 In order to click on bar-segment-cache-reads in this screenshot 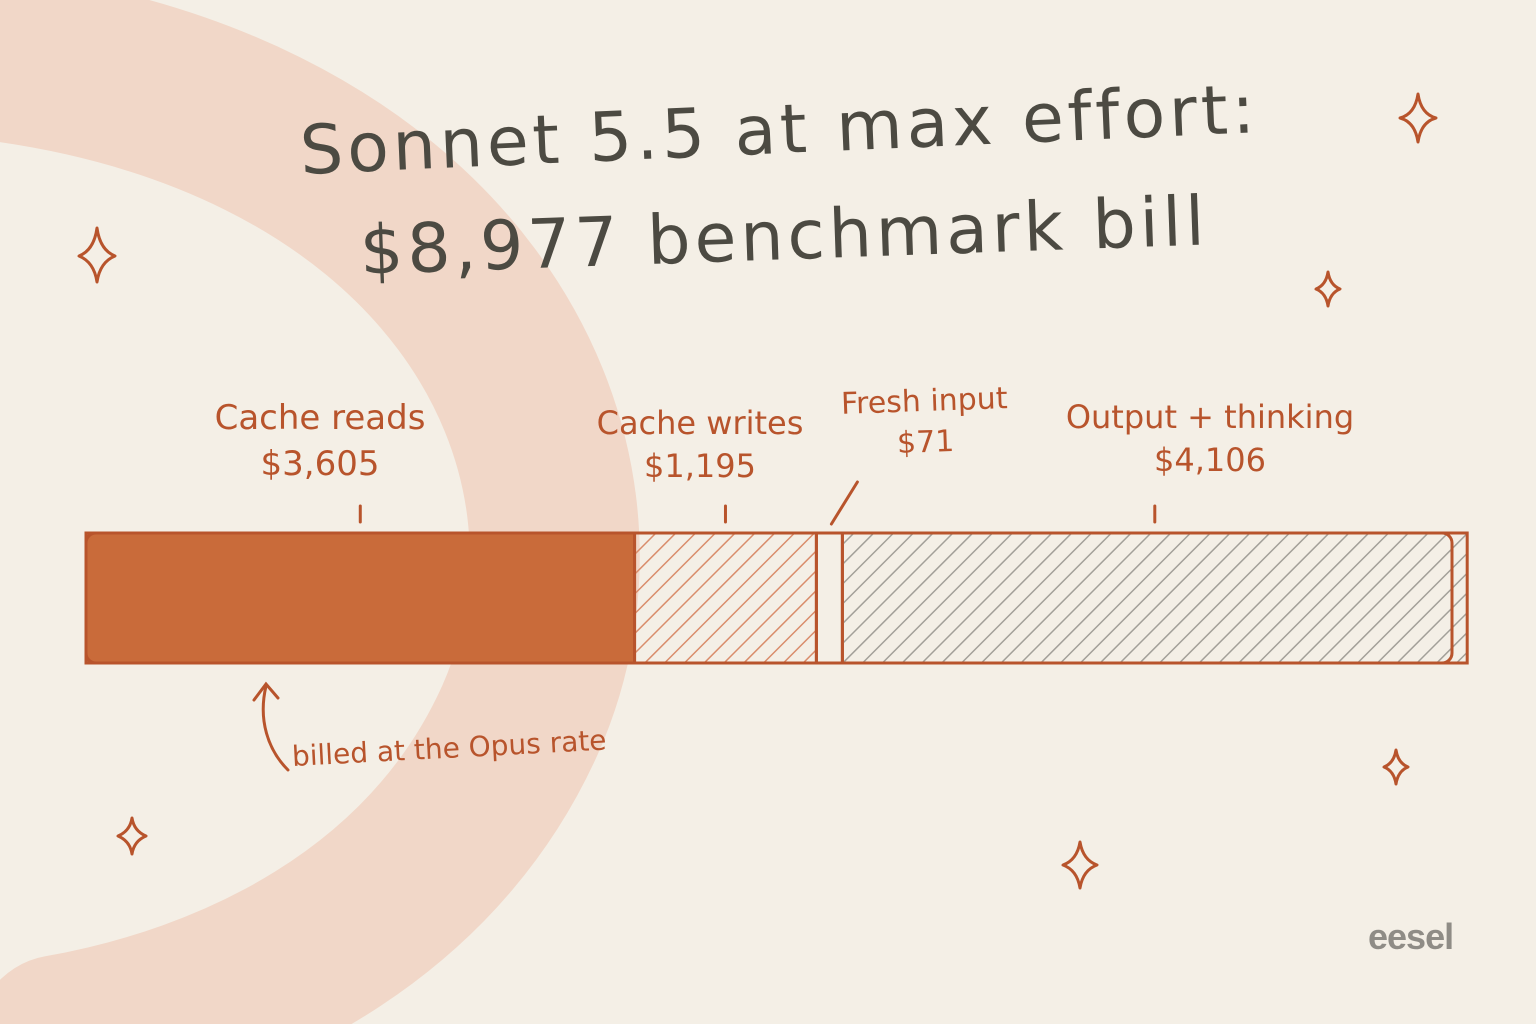, I will do `click(360, 598)`.